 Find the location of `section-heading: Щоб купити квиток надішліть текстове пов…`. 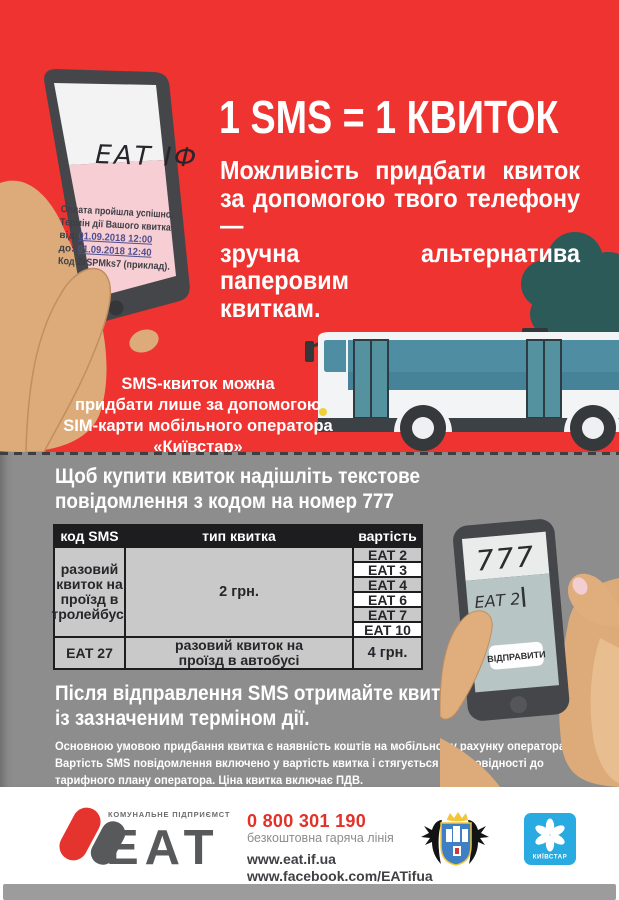

section-heading: Щоб купити квиток надішліть текстове пов… is located at coordinates (237, 489).